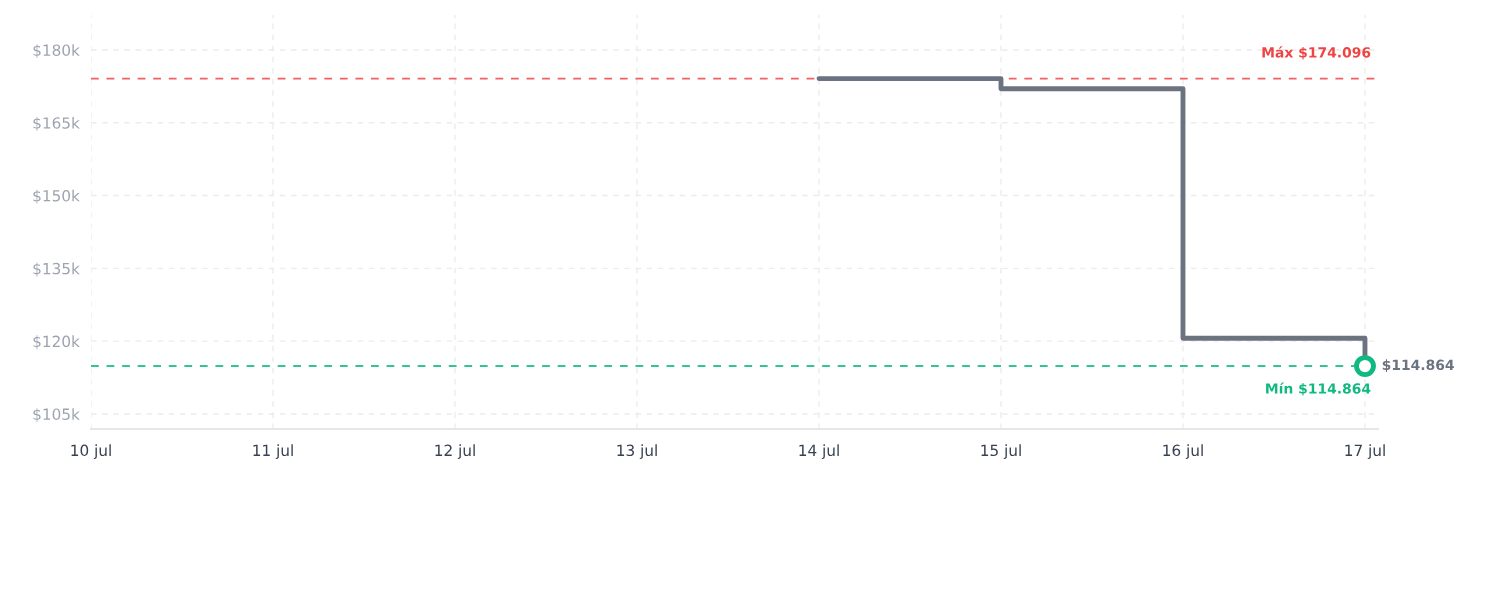  What do you see at coordinates (1318, 389) in the screenshot?
I see `ref-line-label: Mín $114.864` at bounding box center [1318, 389].